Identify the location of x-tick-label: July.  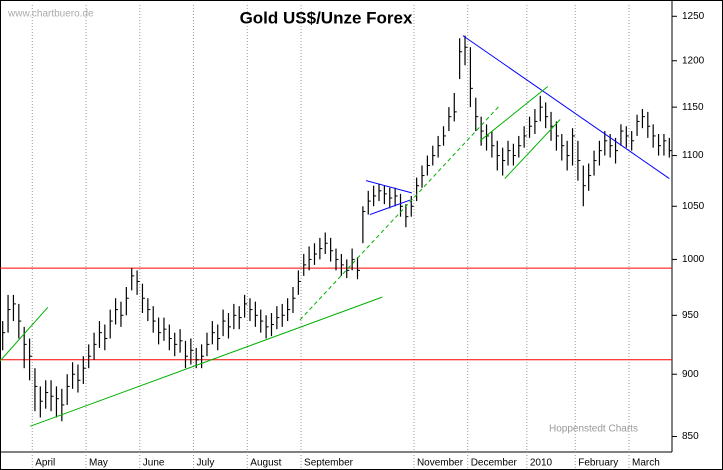
(206, 463).